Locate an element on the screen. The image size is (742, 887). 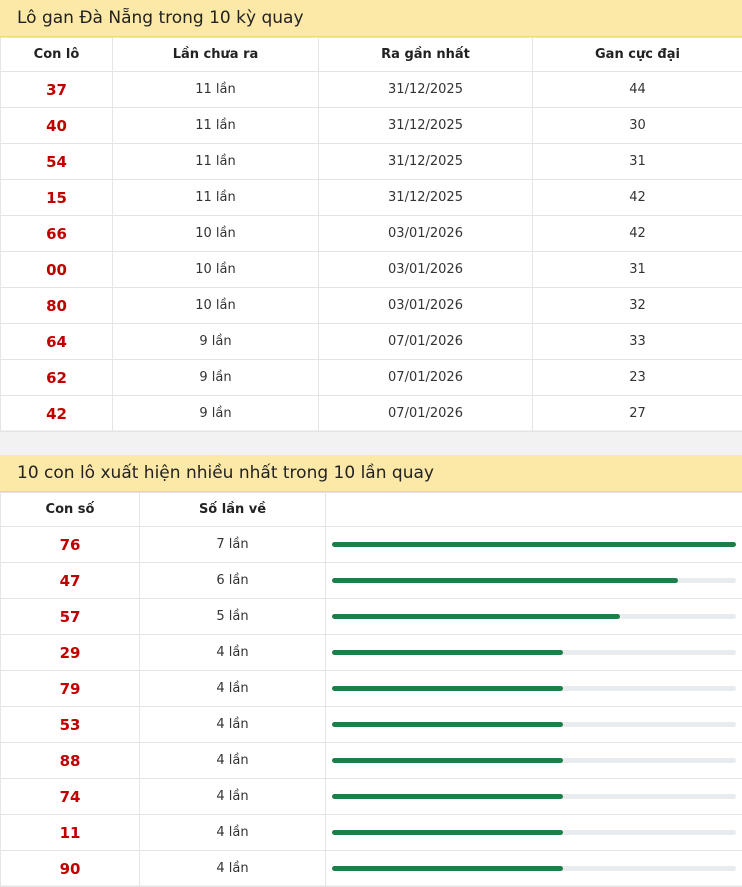
con-lo-cell: 62 is located at coordinates (57, 378).